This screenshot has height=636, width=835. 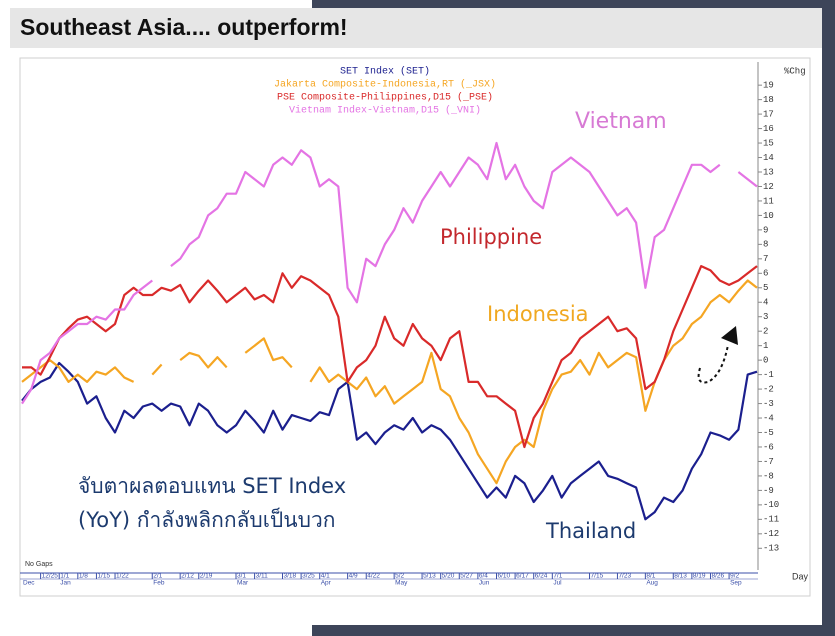 What do you see at coordinates (466, 576) in the screenshot?
I see `x-tick-label: 5/27` at bounding box center [466, 576].